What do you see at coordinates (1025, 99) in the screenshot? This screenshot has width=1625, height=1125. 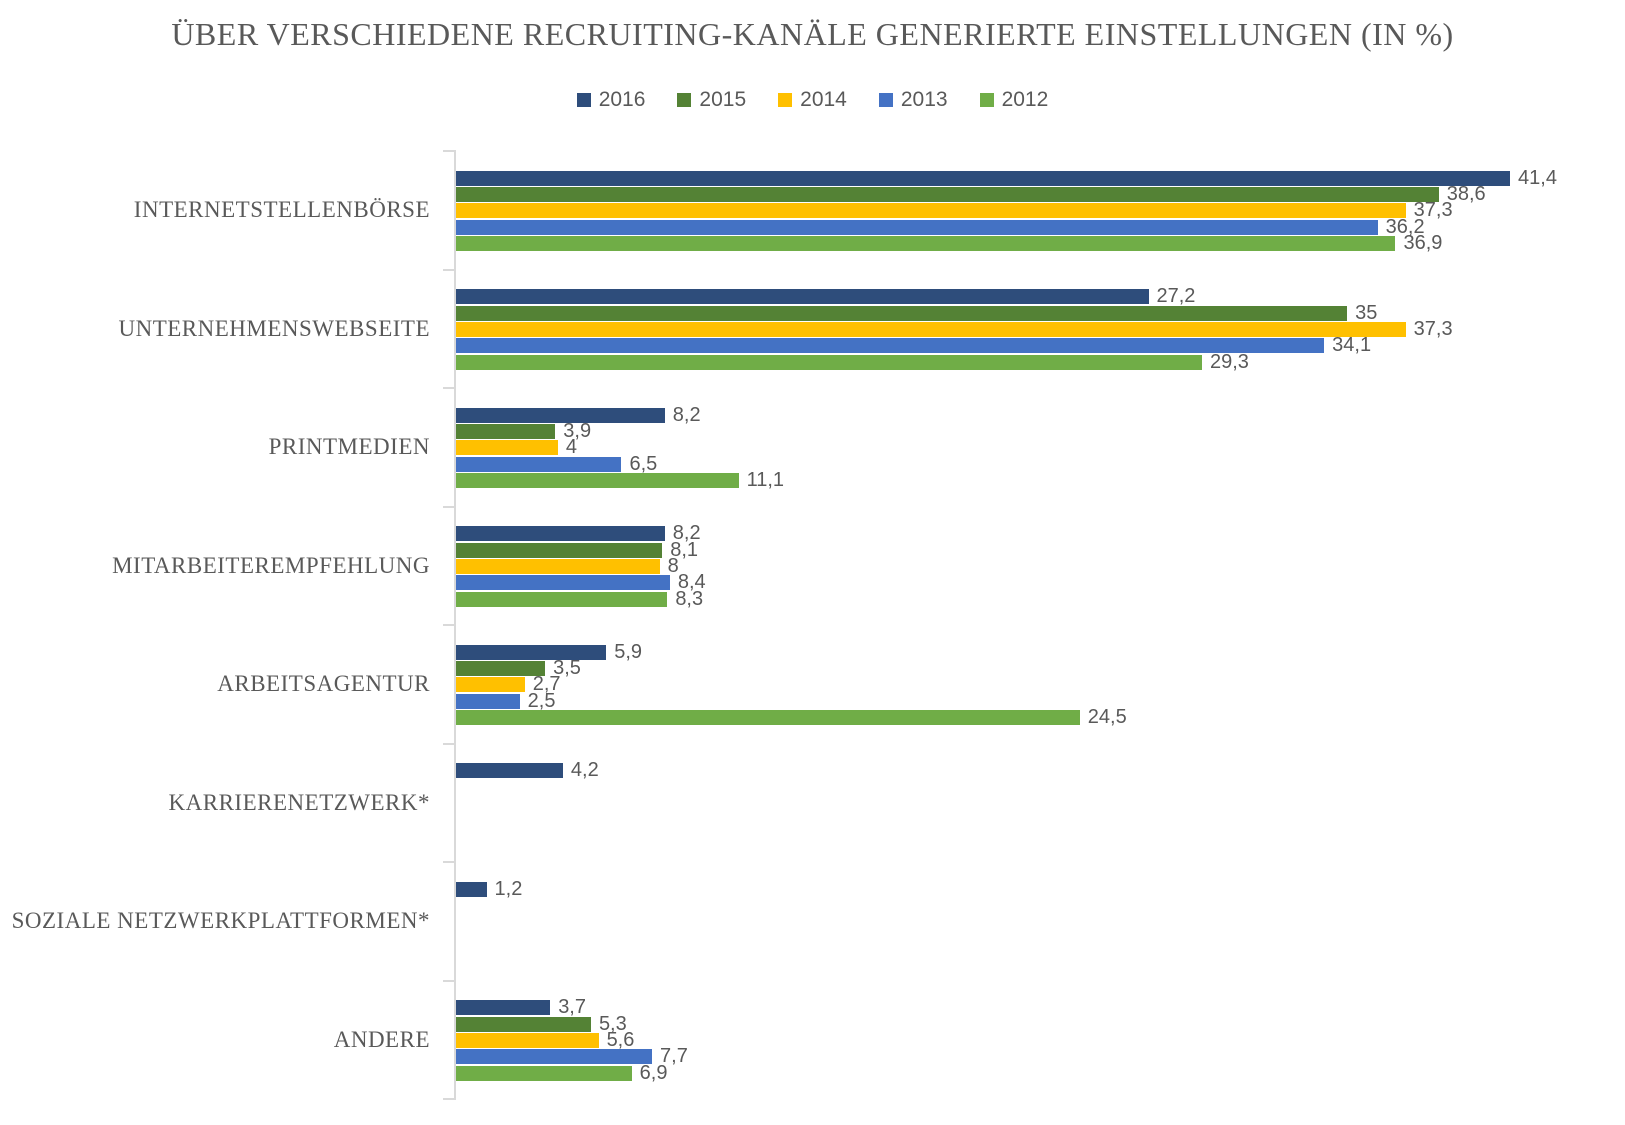 I see `legend-label: 2012` at bounding box center [1025, 99].